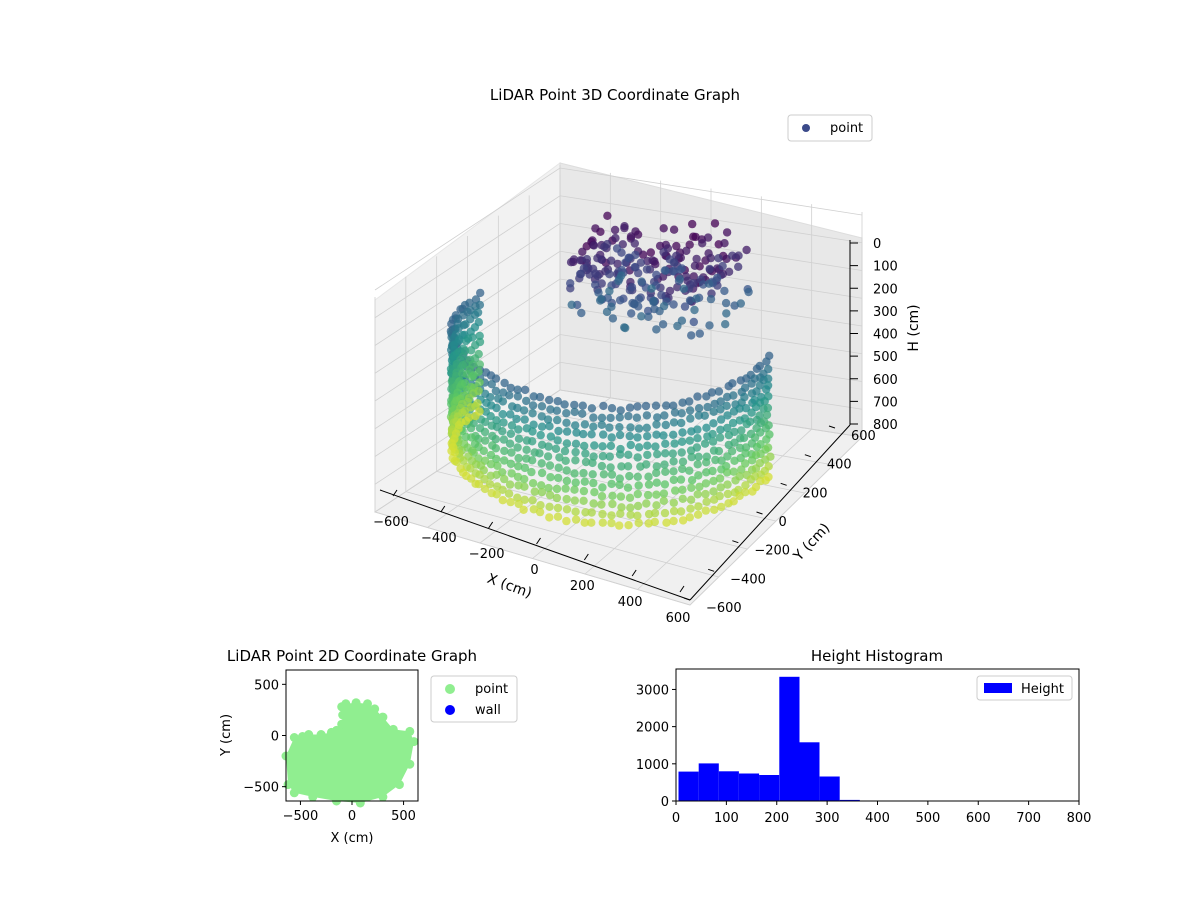 The height and width of the screenshot is (900, 1200). I want to click on z-ticks-3d: 0 100 200 300 400 500 600 700 800, so click(874, 335).